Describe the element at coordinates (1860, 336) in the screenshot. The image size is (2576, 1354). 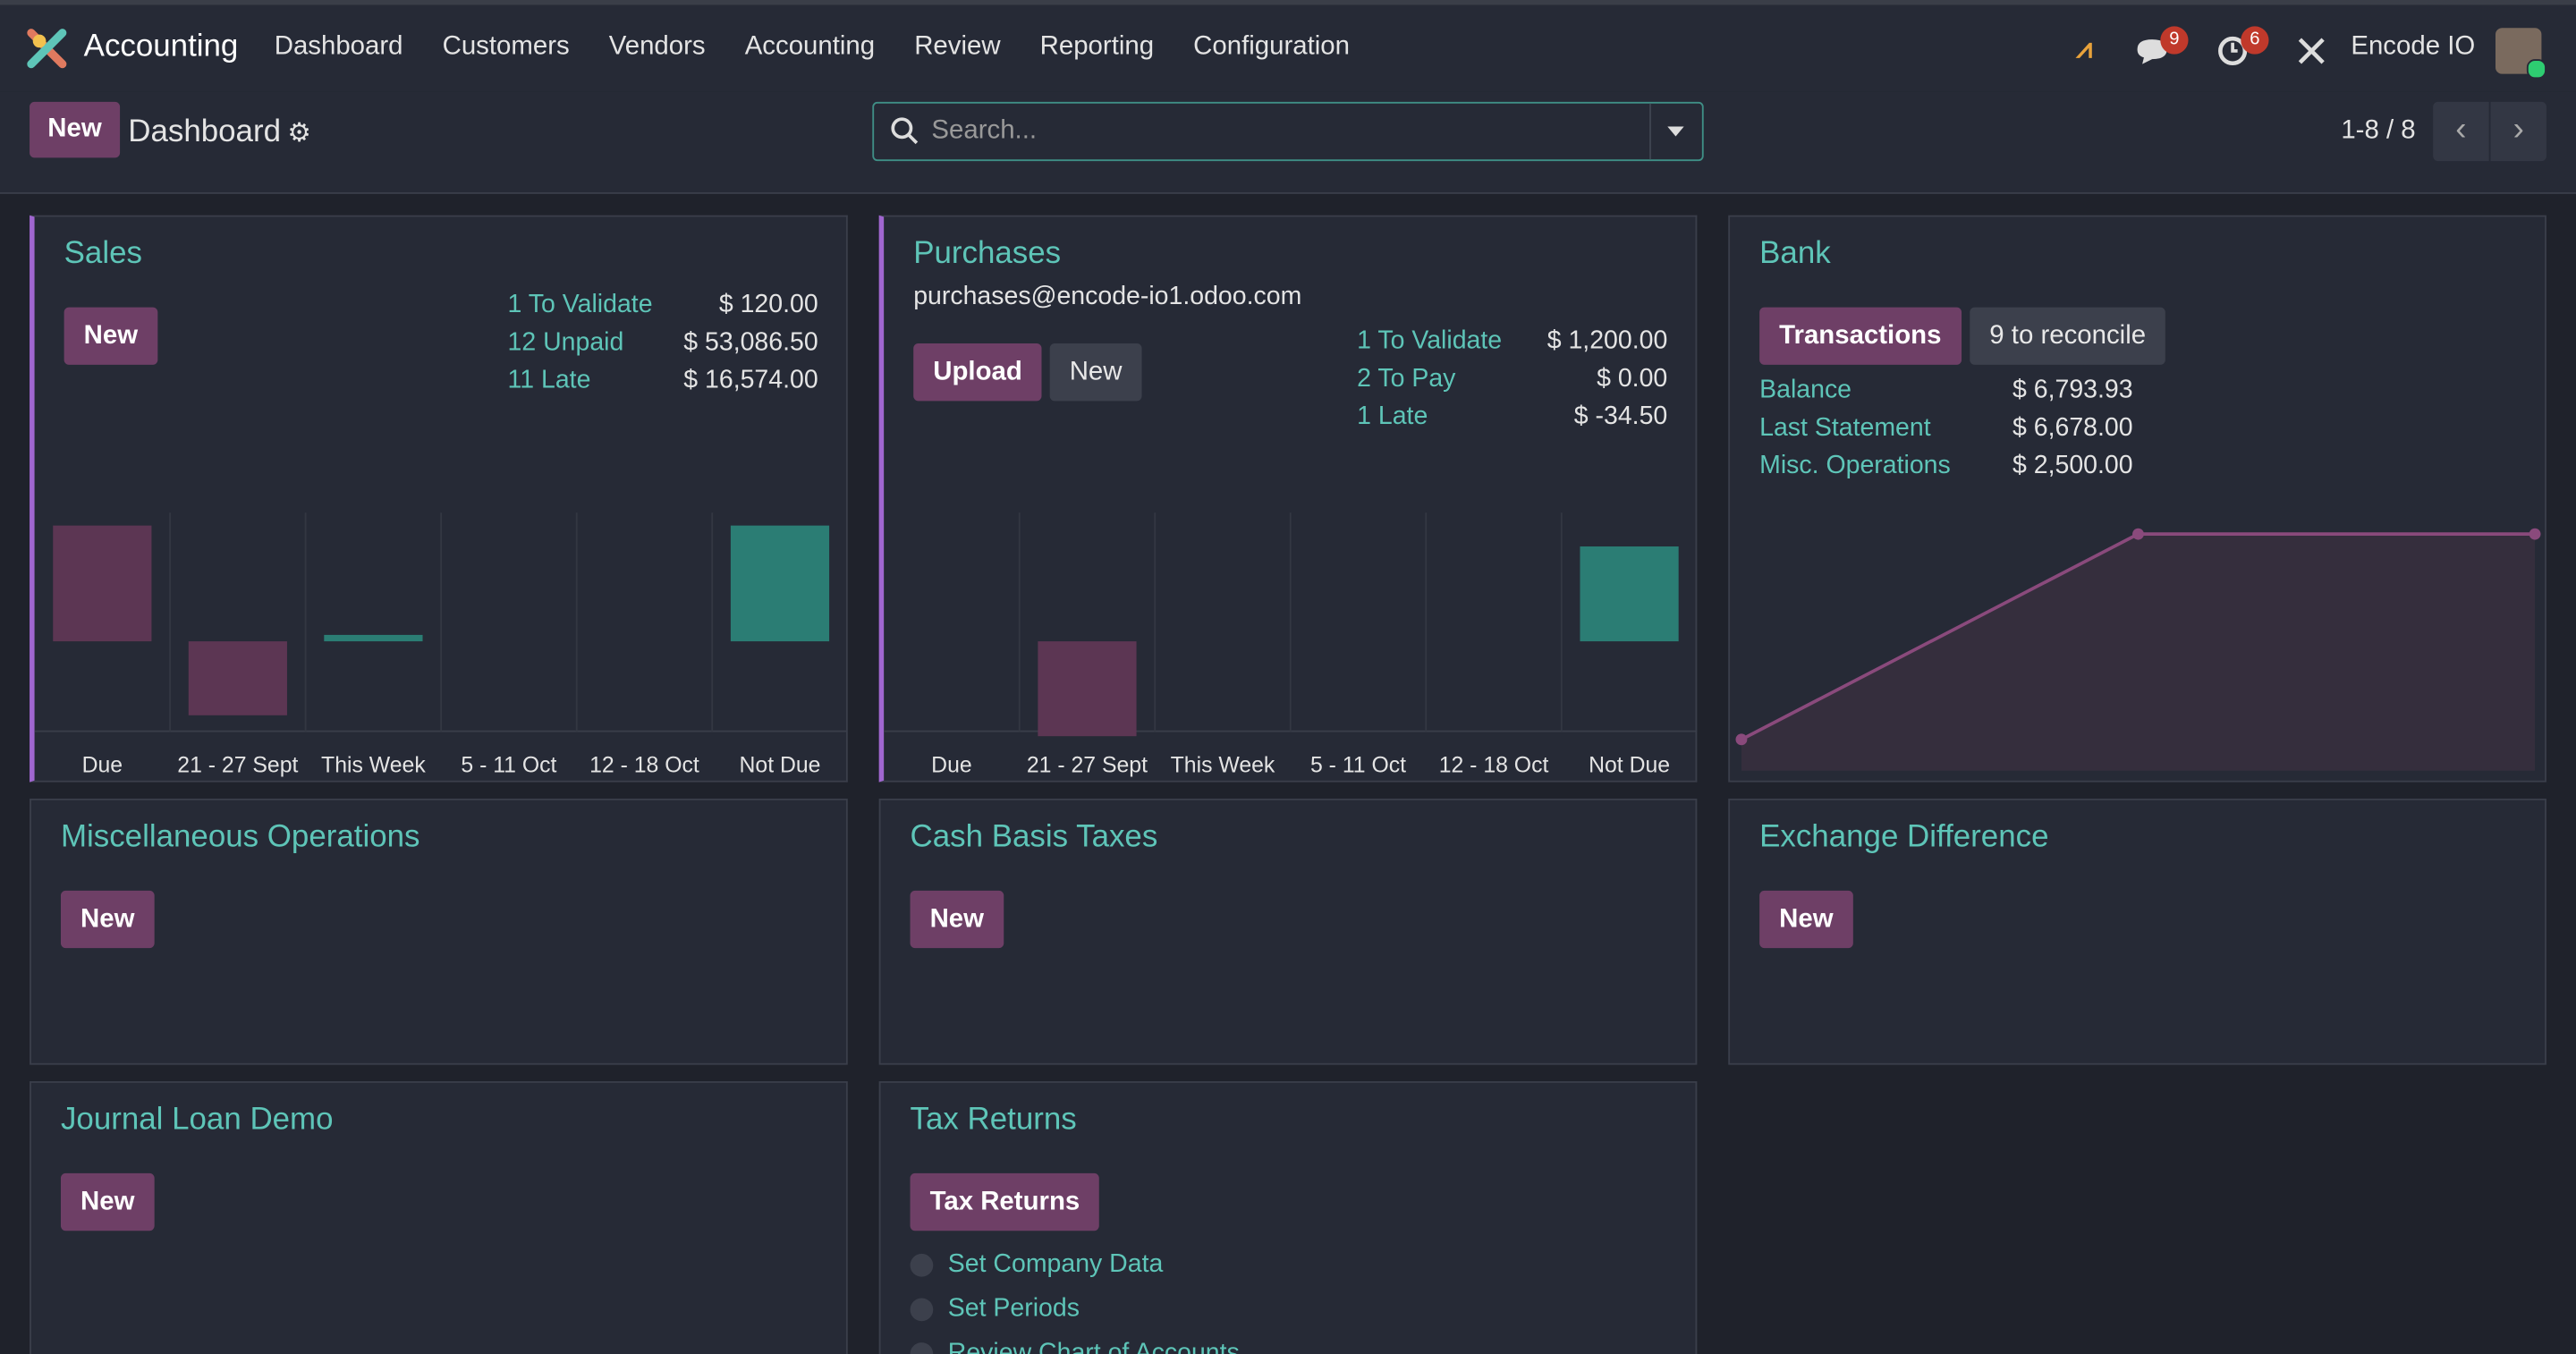
I see `card-button: Transactions` at that location.